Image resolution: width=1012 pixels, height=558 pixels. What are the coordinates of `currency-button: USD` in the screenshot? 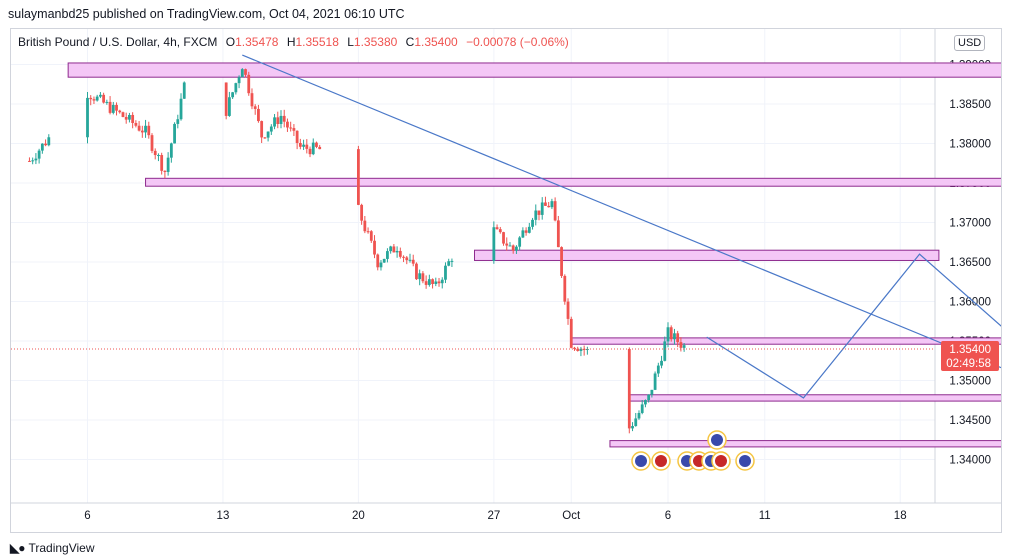 It's located at (970, 43).